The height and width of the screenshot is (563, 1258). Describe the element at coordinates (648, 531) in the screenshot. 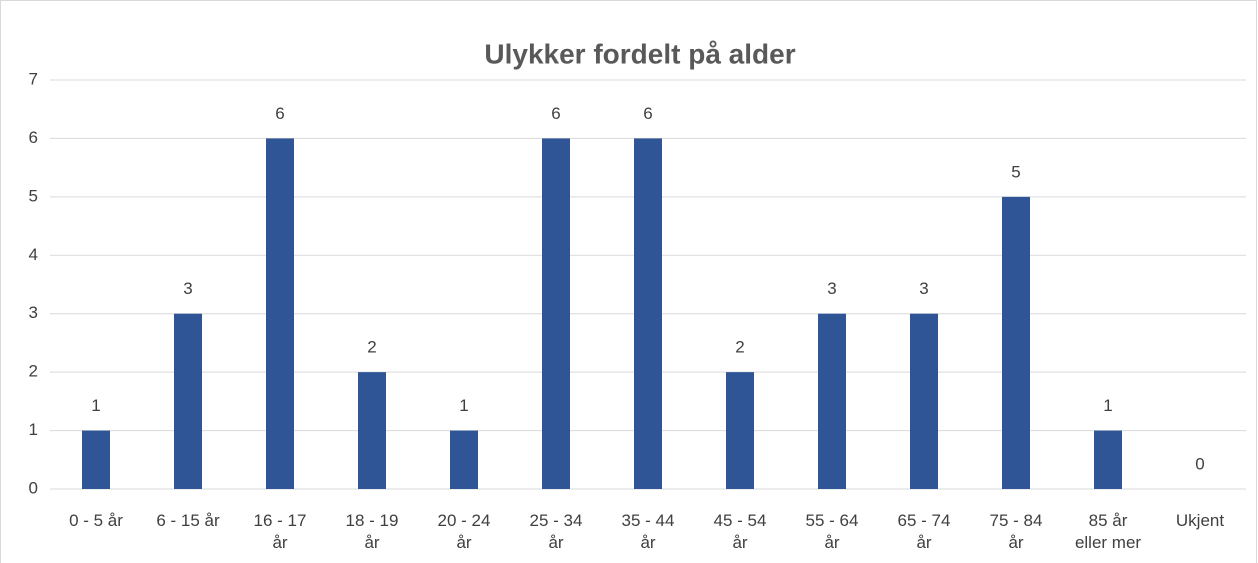

I see `x-tick-label: 35 - 44 år` at that location.